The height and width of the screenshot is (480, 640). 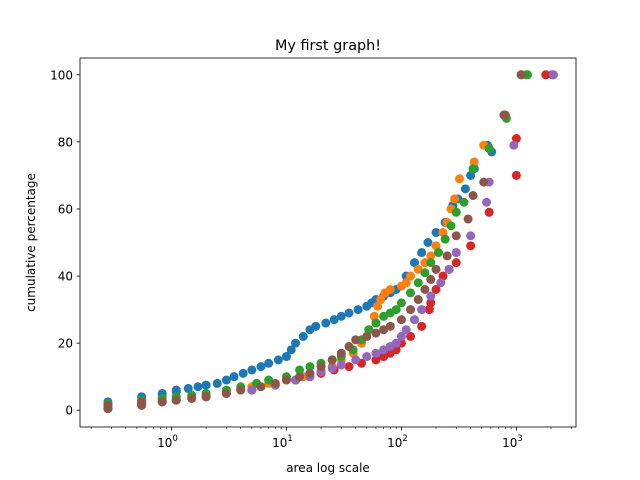 I want to click on y-tick-label: 0, so click(x=69, y=411).